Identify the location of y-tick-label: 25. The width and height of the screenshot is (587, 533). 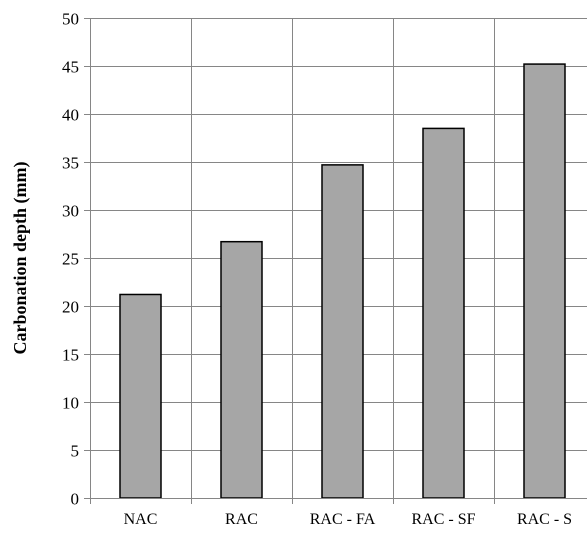
(70, 259).